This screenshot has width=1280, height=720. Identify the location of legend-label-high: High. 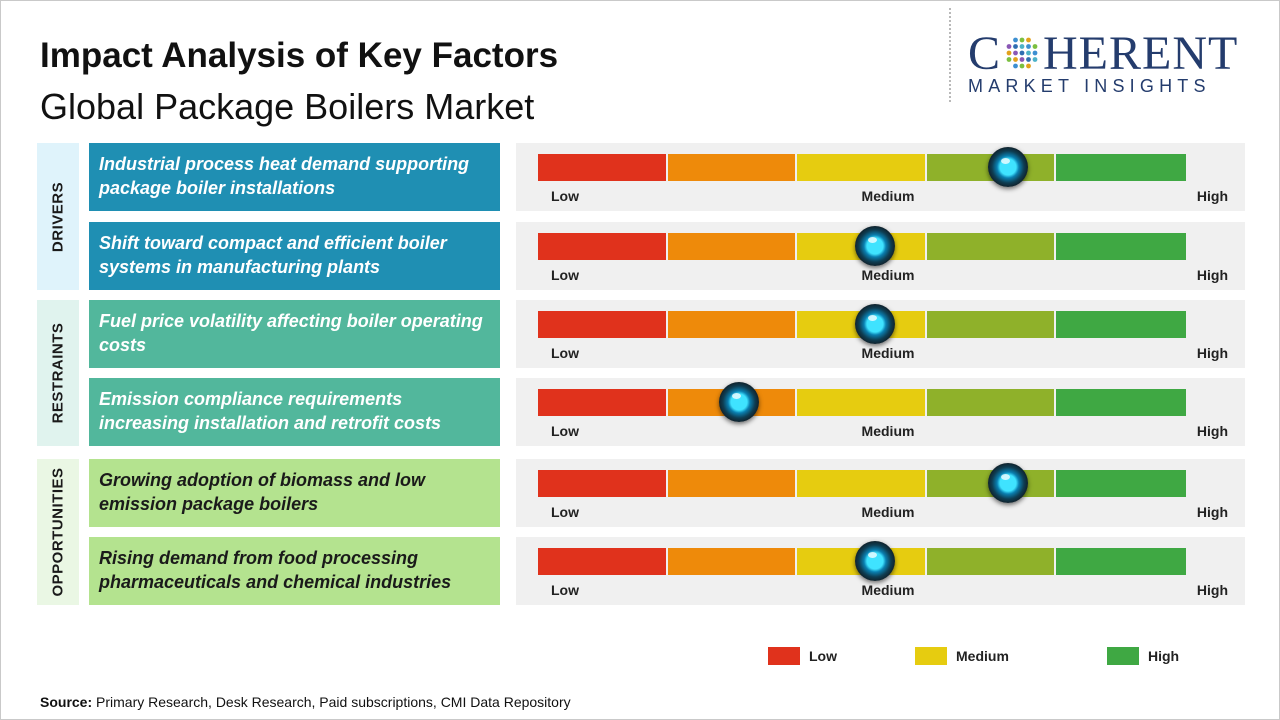
(1164, 656).